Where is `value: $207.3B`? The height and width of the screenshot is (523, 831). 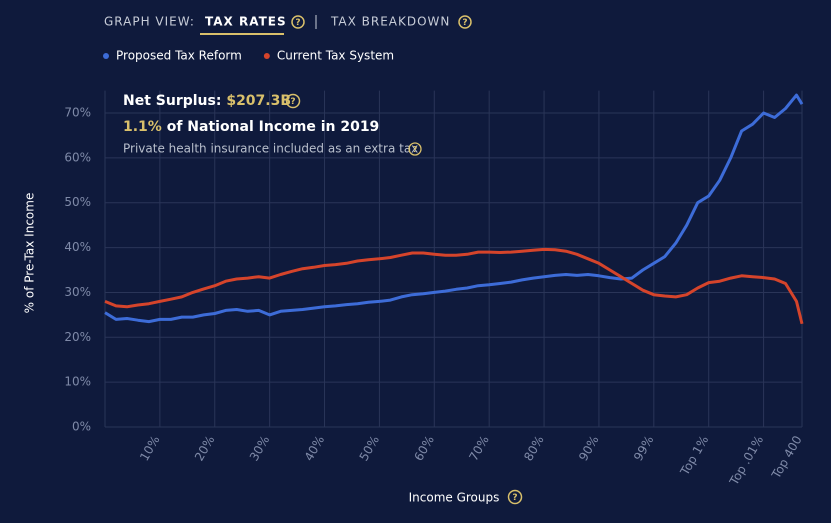 value: $207.3B is located at coordinates (258, 101).